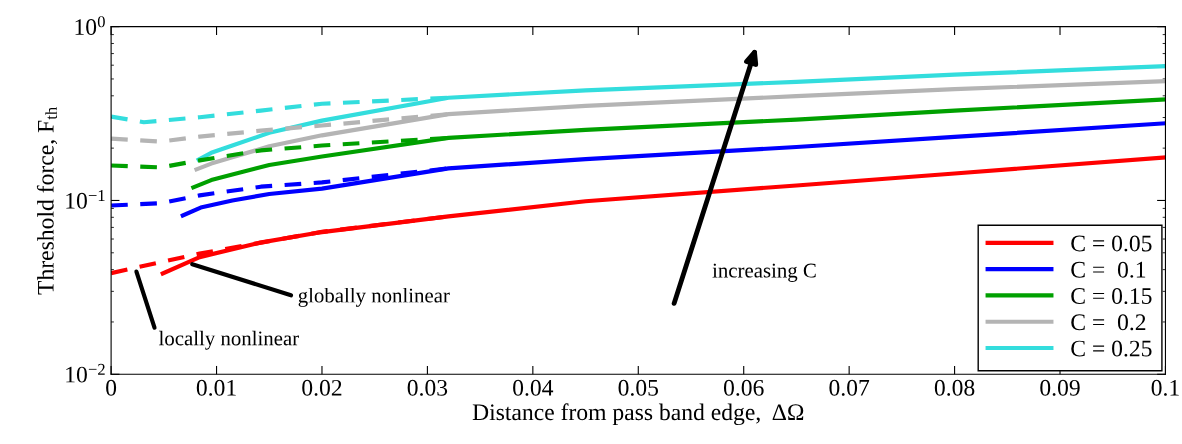 The height and width of the screenshot is (444, 1182). What do you see at coordinates (85, 373) in the screenshot?
I see `y-tick-label: 10$^{−2}$` at bounding box center [85, 373].